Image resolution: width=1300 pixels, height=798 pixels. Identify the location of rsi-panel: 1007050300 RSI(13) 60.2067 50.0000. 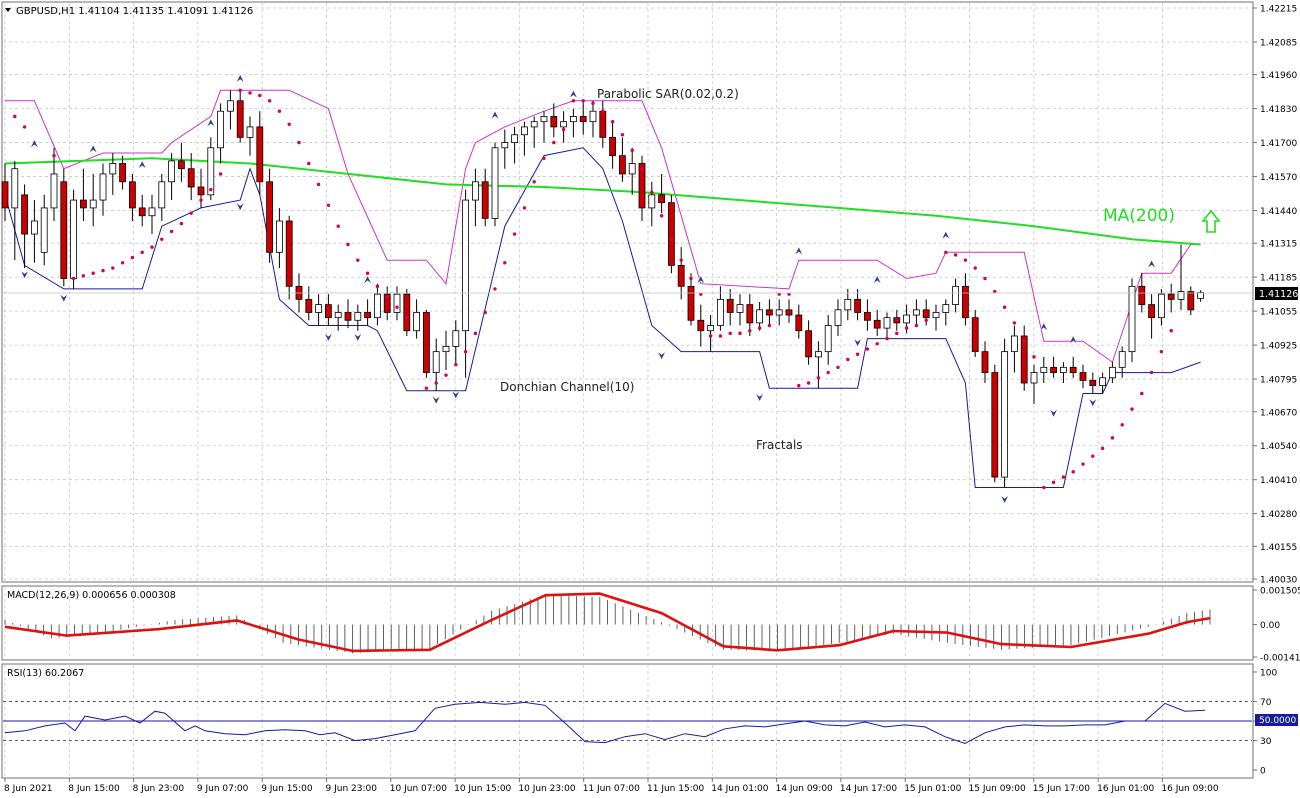
(649, 721).